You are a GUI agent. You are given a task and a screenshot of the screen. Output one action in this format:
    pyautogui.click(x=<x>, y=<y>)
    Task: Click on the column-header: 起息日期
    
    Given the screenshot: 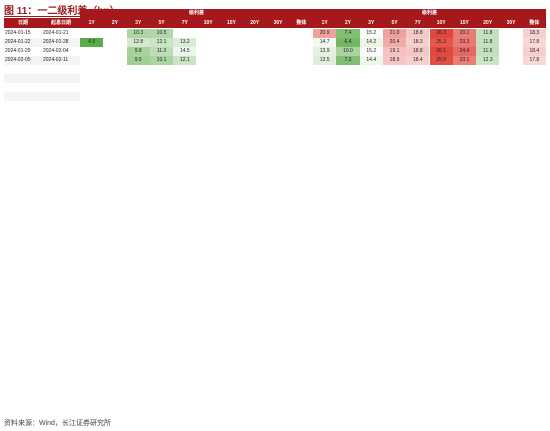 What is the action you would take?
    pyautogui.click(x=60, y=23)
    